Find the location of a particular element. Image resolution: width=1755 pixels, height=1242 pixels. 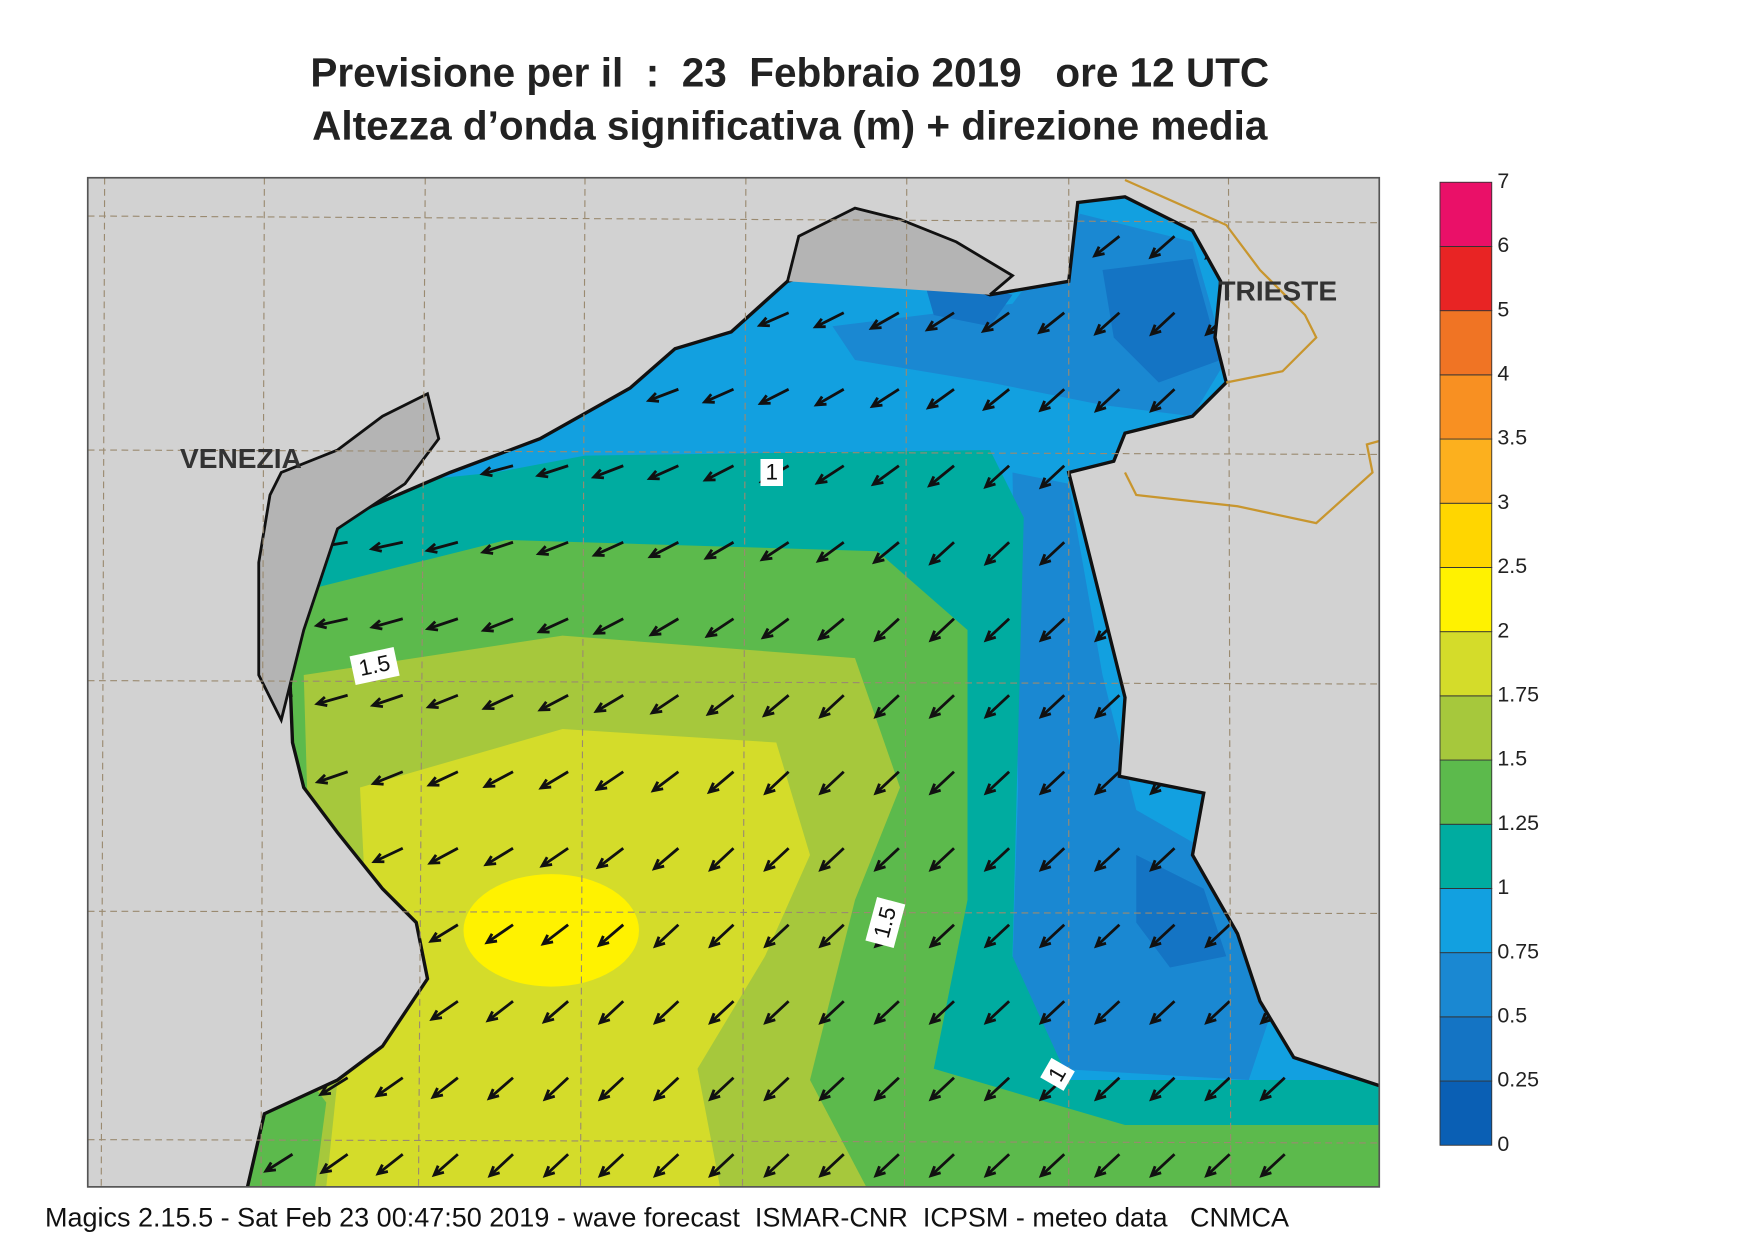

contour-label: 1 is located at coordinates (771, 472).